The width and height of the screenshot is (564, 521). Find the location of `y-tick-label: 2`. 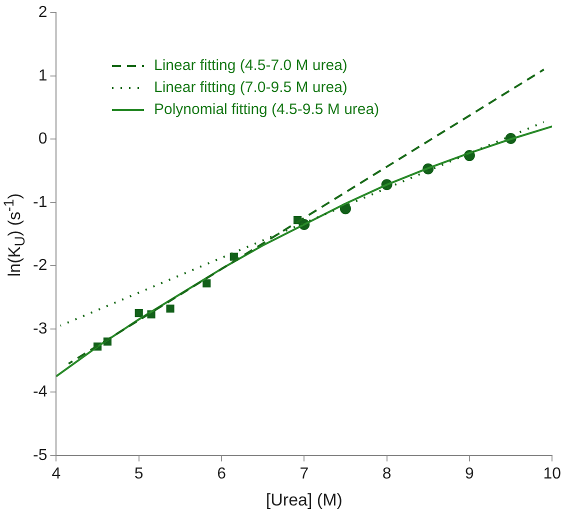

y-tick-label: 2 is located at coordinates (43, 13).